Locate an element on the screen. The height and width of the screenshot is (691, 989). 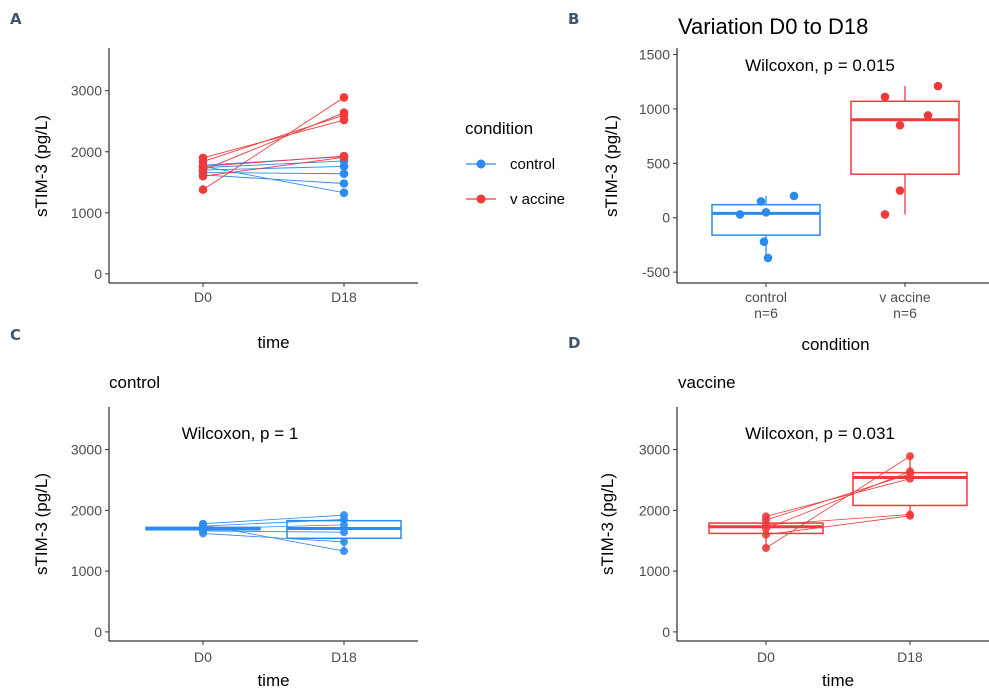
panel-a-y-tick-label: 2000 is located at coordinates (86, 152).